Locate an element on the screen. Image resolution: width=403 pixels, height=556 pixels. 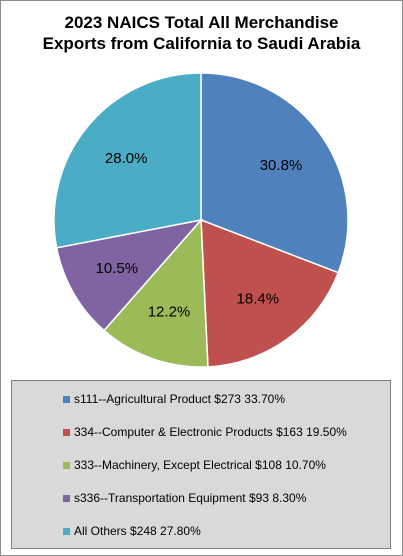
legend-label-1: s111--Agricultural Product $273 33.70% is located at coordinates (180, 399).